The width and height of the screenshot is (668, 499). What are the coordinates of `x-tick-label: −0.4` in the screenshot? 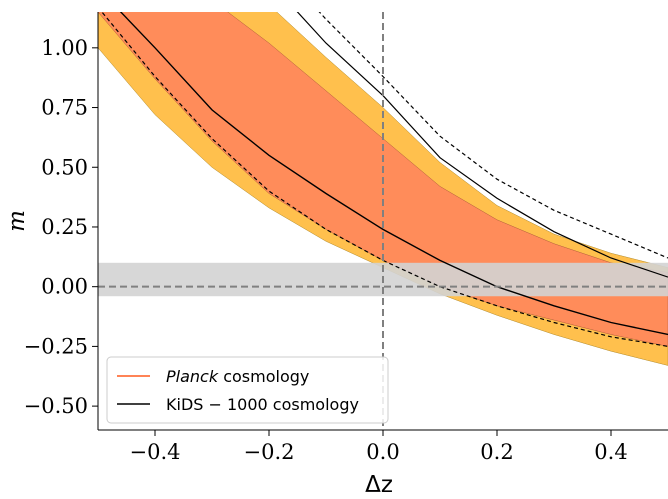 It's located at (155, 452).